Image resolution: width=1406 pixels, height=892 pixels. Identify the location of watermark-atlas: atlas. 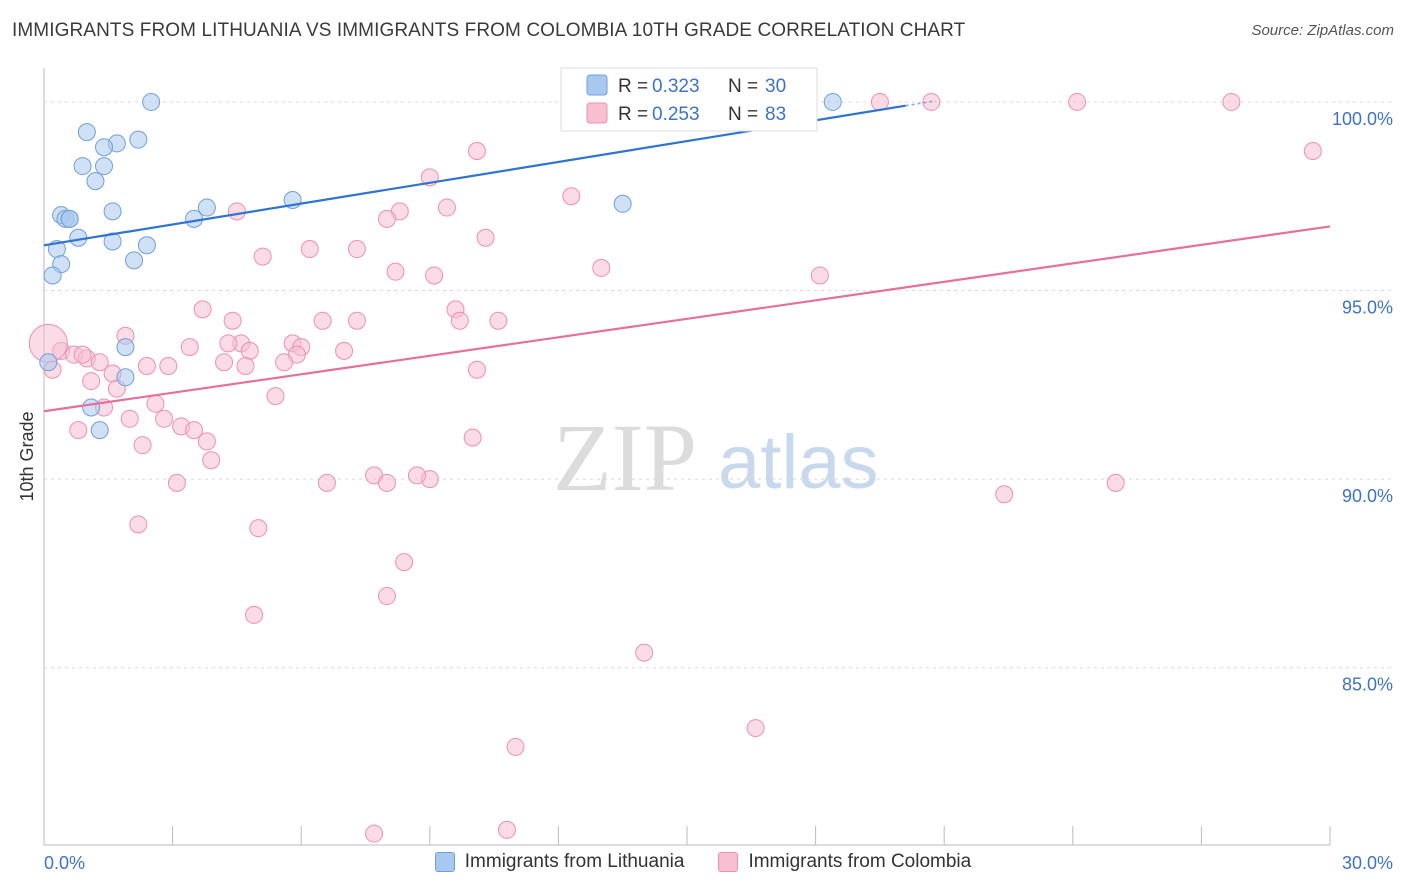
(798, 462).